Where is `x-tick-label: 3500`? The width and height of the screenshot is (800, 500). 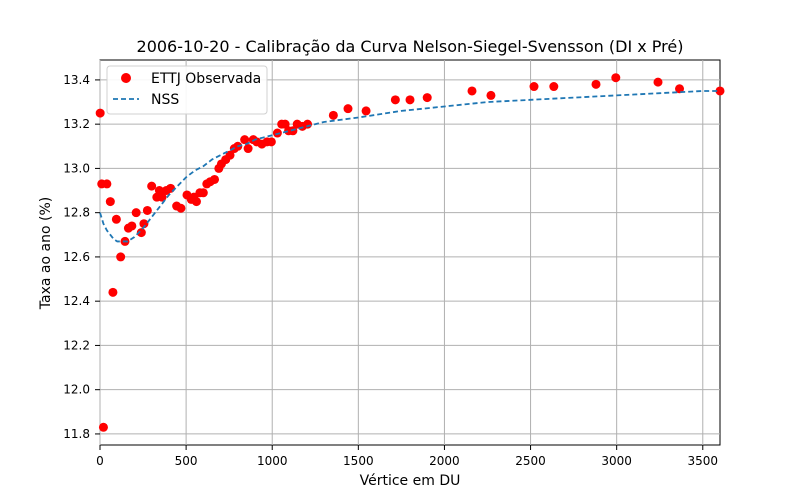 x-tick-label: 3500 is located at coordinates (703, 461).